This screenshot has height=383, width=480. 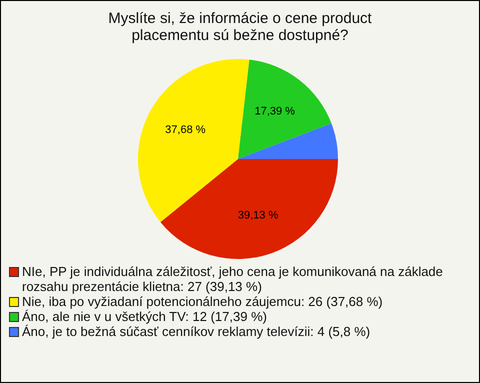 I want to click on legend-label: Áno, ale nie v u všetkých TV: 12 (17,39 %), so click(x=144, y=316).